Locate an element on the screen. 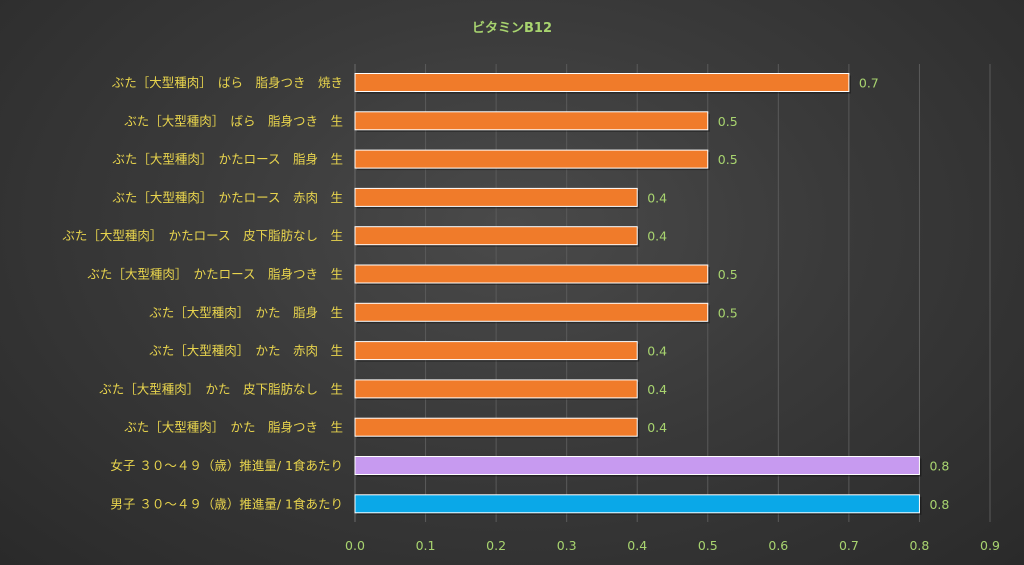  category-label: ぶた［大型種肉］ かたロース 脂身 生 is located at coordinates (227, 159).